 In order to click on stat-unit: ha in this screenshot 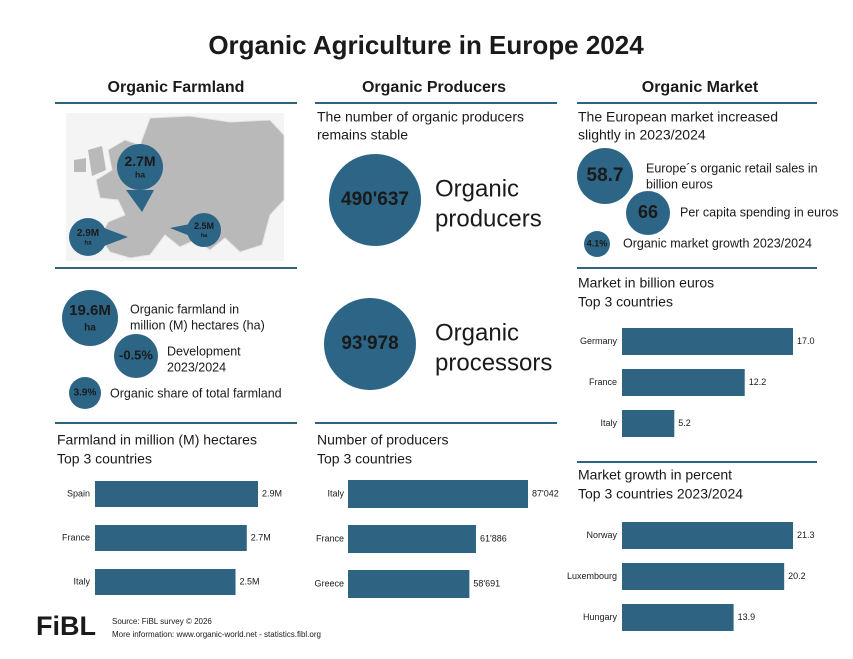, I will do `click(90, 328)`.